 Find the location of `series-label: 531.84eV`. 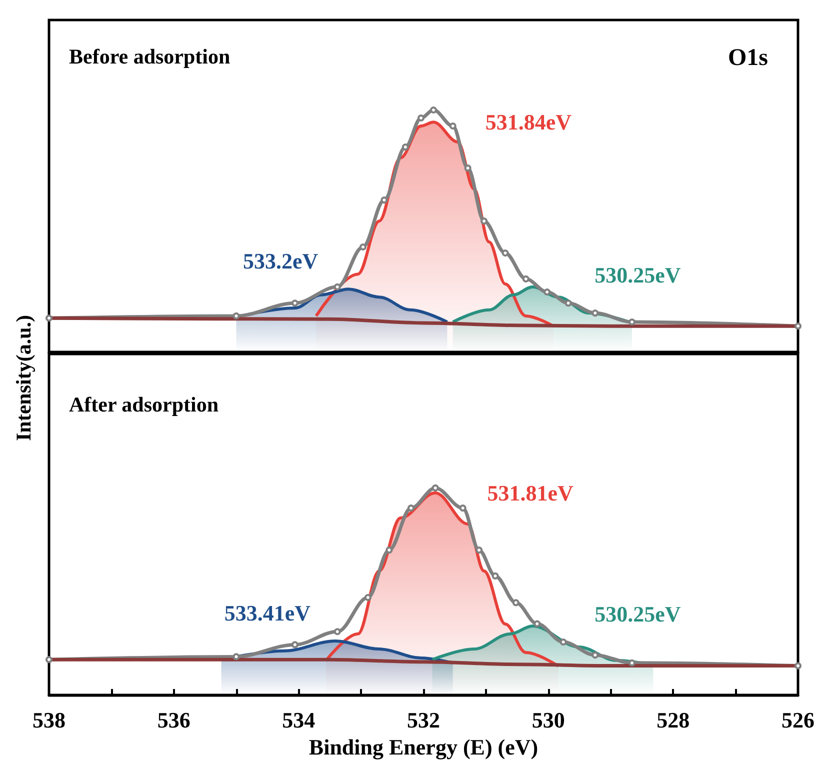

series-label: 531.84eV is located at coordinates (528, 122).